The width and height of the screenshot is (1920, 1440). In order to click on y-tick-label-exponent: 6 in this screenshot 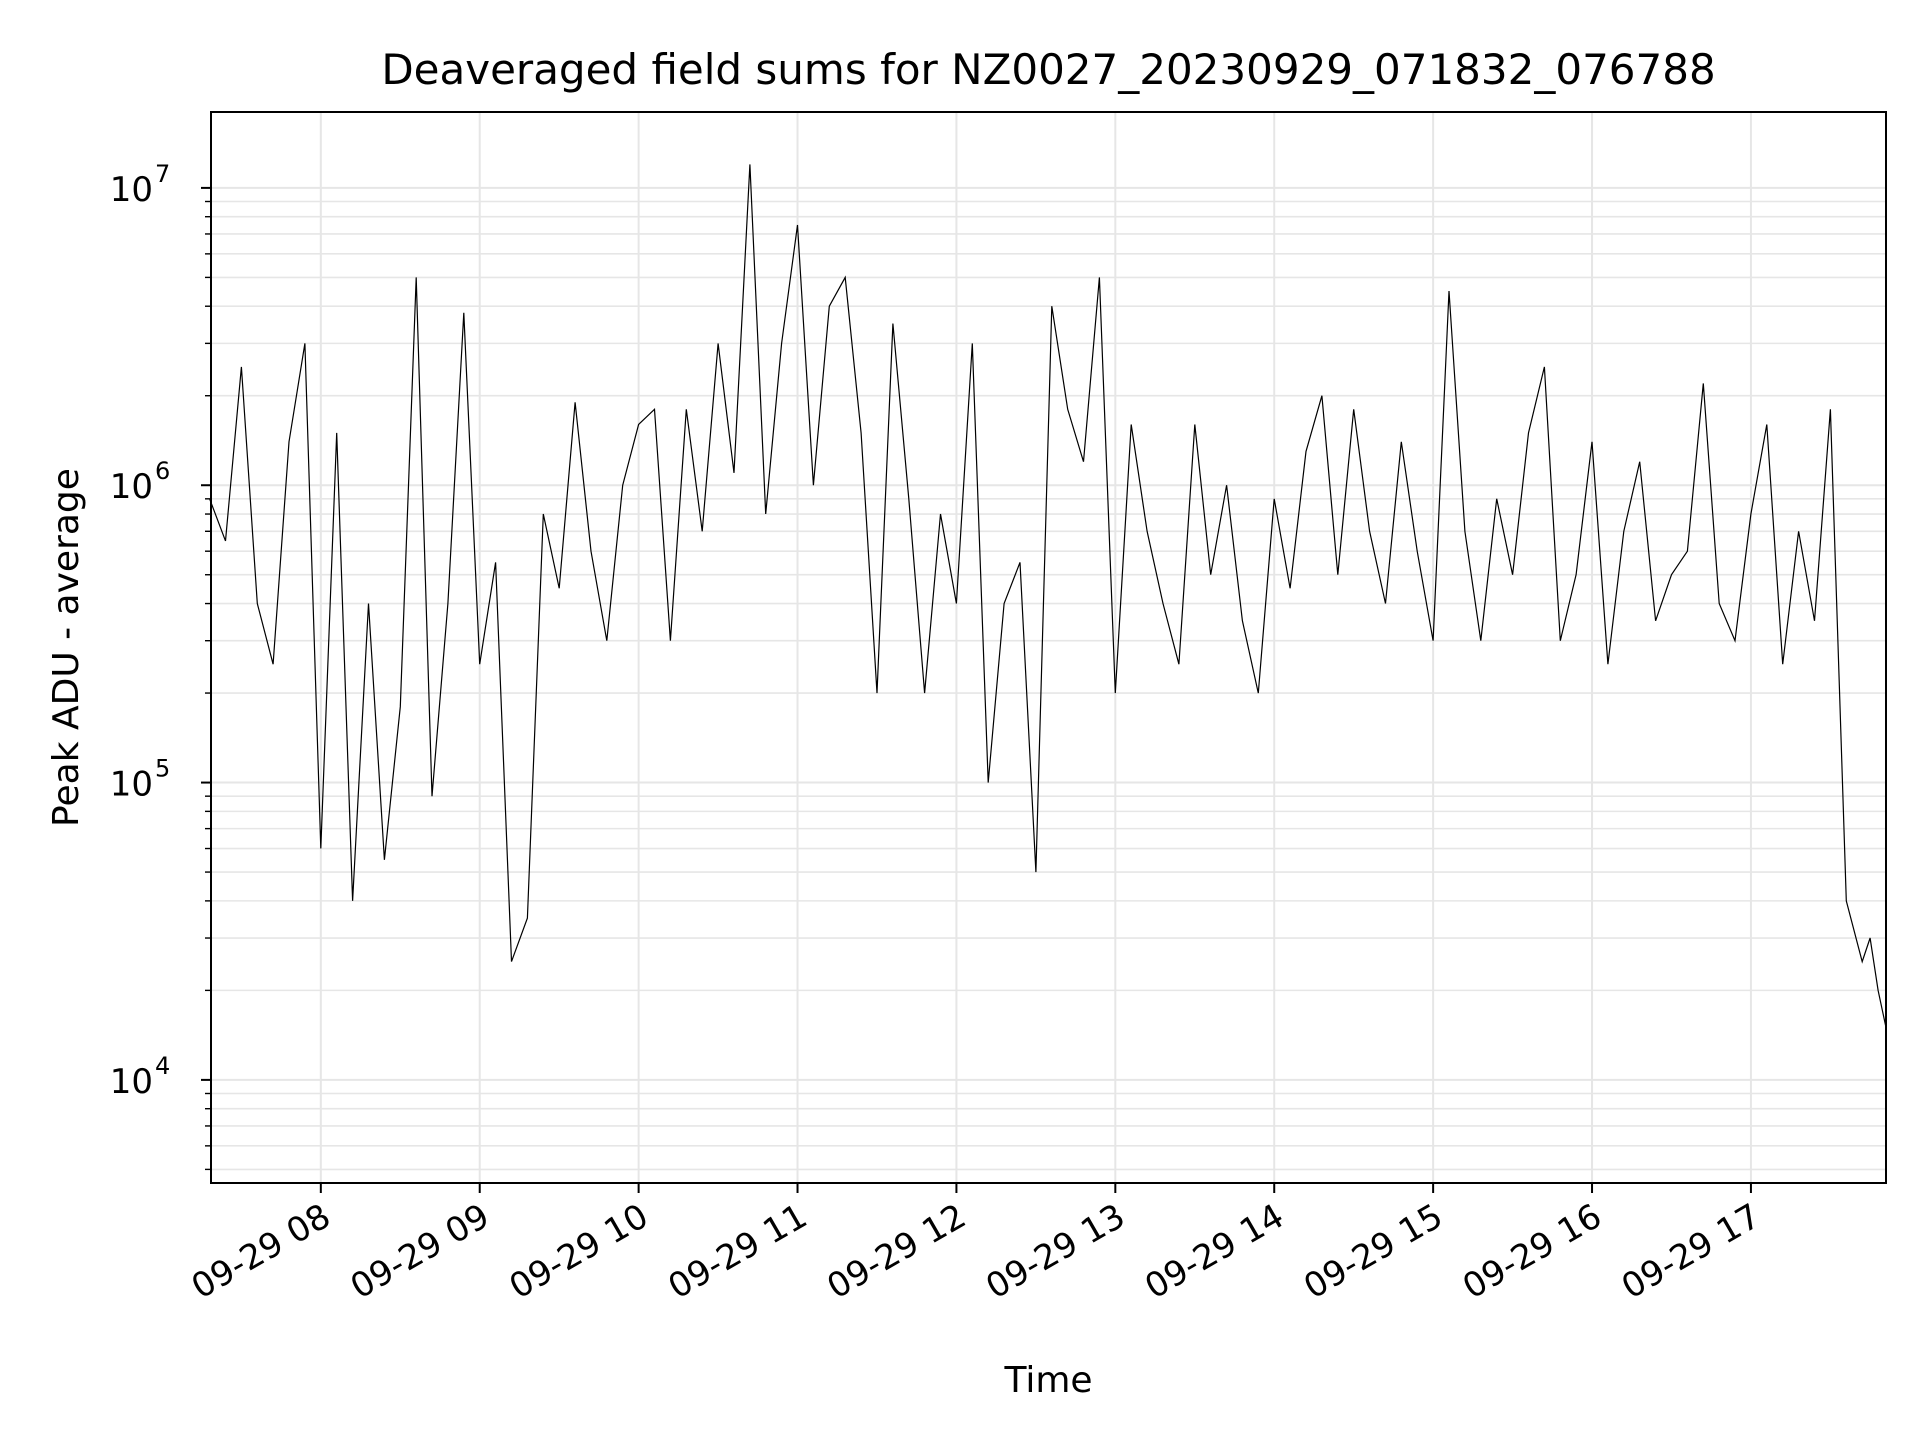, I will do `click(162, 471)`.